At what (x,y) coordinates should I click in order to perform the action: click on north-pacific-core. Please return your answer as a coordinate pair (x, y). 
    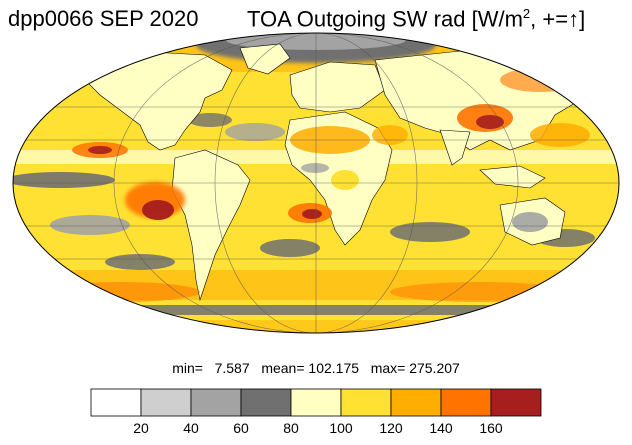
    Looking at the image, I should click on (100, 150).